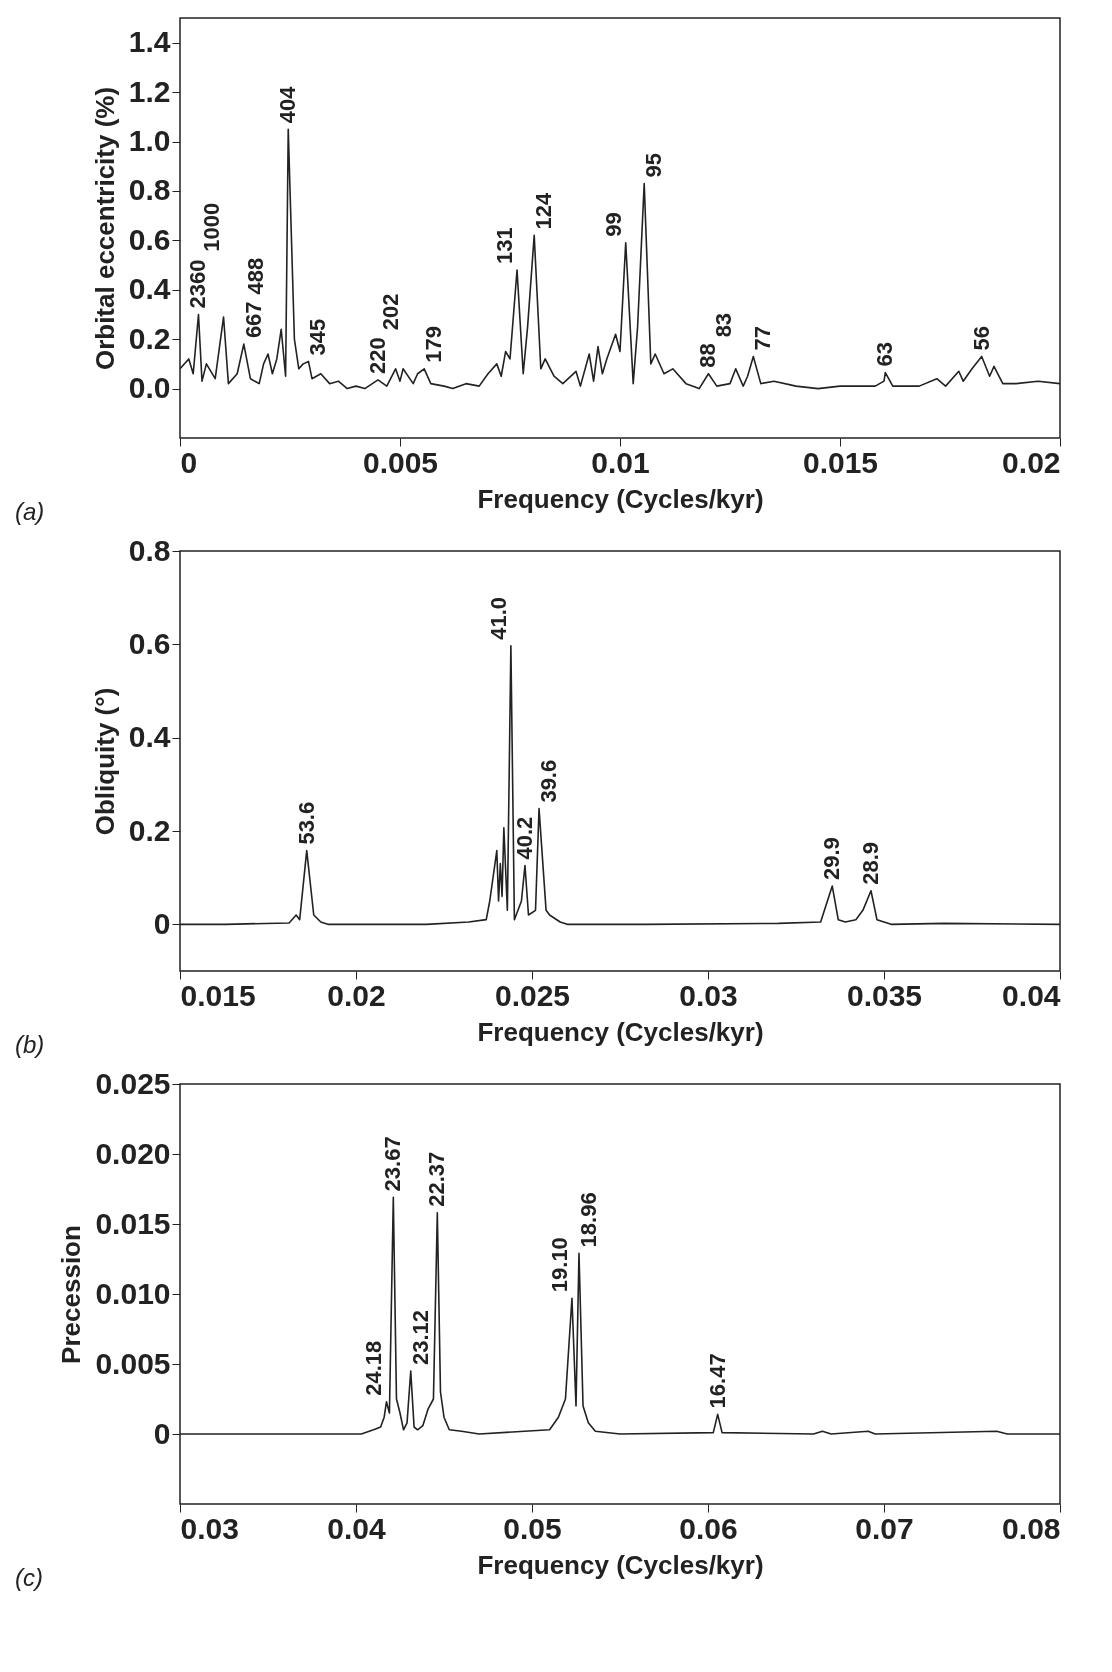 This screenshot has width=1112, height=1672. Describe the element at coordinates (832, 859) in the screenshot. I see `annotation: 29.9` at that location.